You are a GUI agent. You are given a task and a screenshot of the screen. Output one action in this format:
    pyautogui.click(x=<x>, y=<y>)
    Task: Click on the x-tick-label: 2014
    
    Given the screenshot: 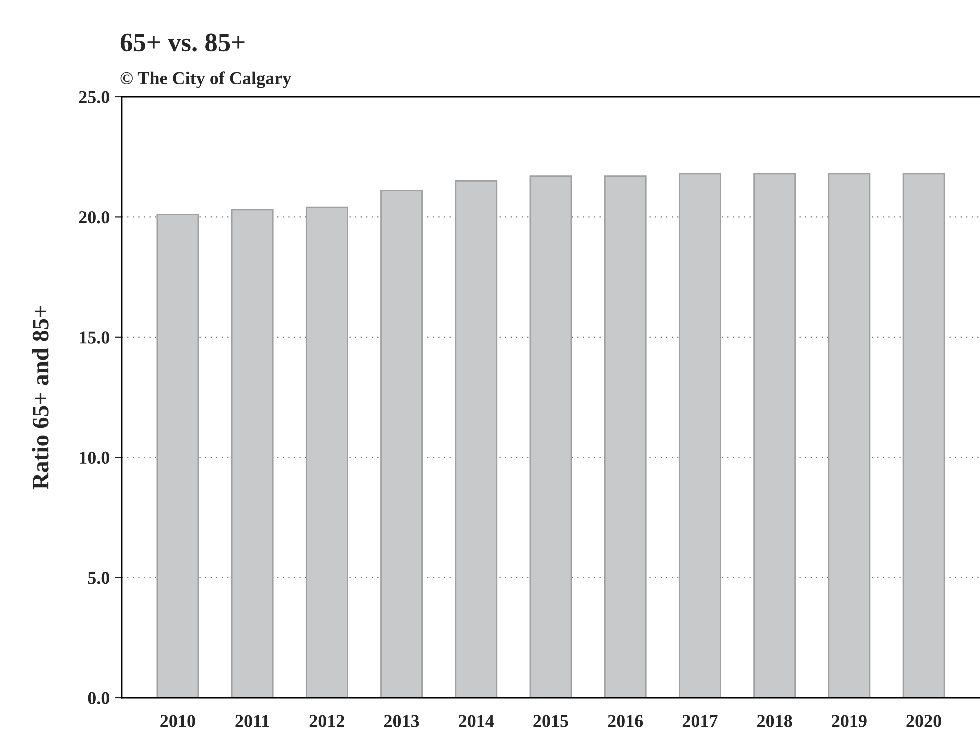 What is the action you would take?
    pyautogui.click(x=476, y=721)
    